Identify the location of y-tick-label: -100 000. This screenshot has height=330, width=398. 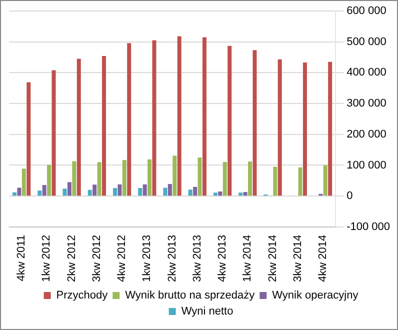
(368, 226).